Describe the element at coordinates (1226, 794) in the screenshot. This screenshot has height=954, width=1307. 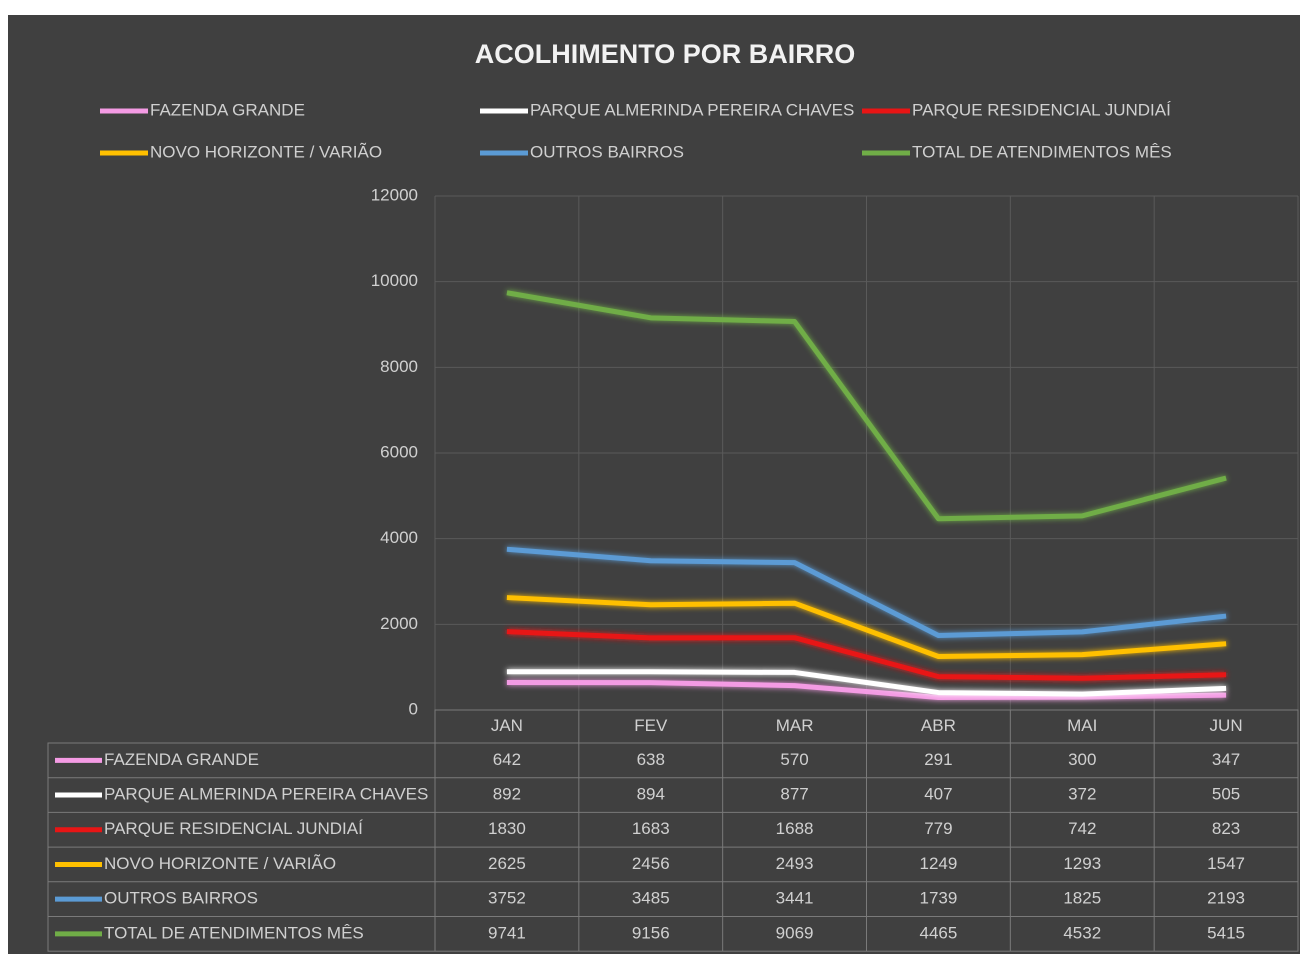
I see `table-cell: 505` at that location.